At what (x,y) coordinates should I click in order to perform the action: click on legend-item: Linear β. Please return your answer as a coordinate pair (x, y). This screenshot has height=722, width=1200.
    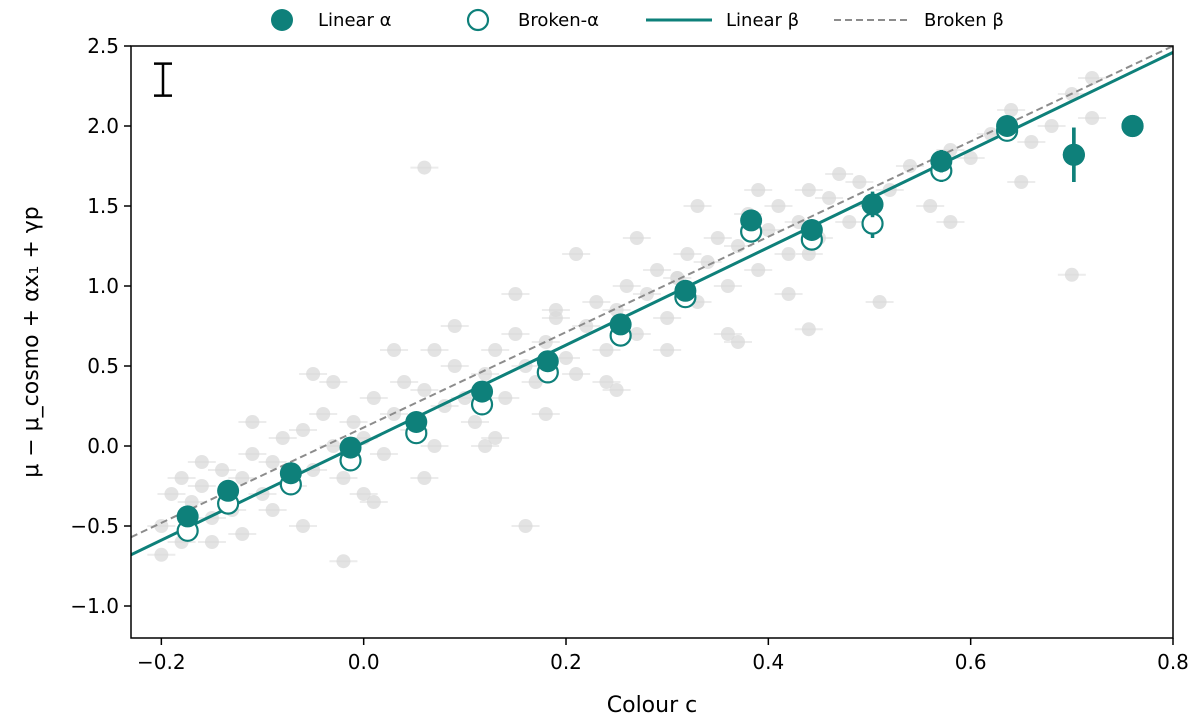
    Looking at the image, I should click on (722, 20).